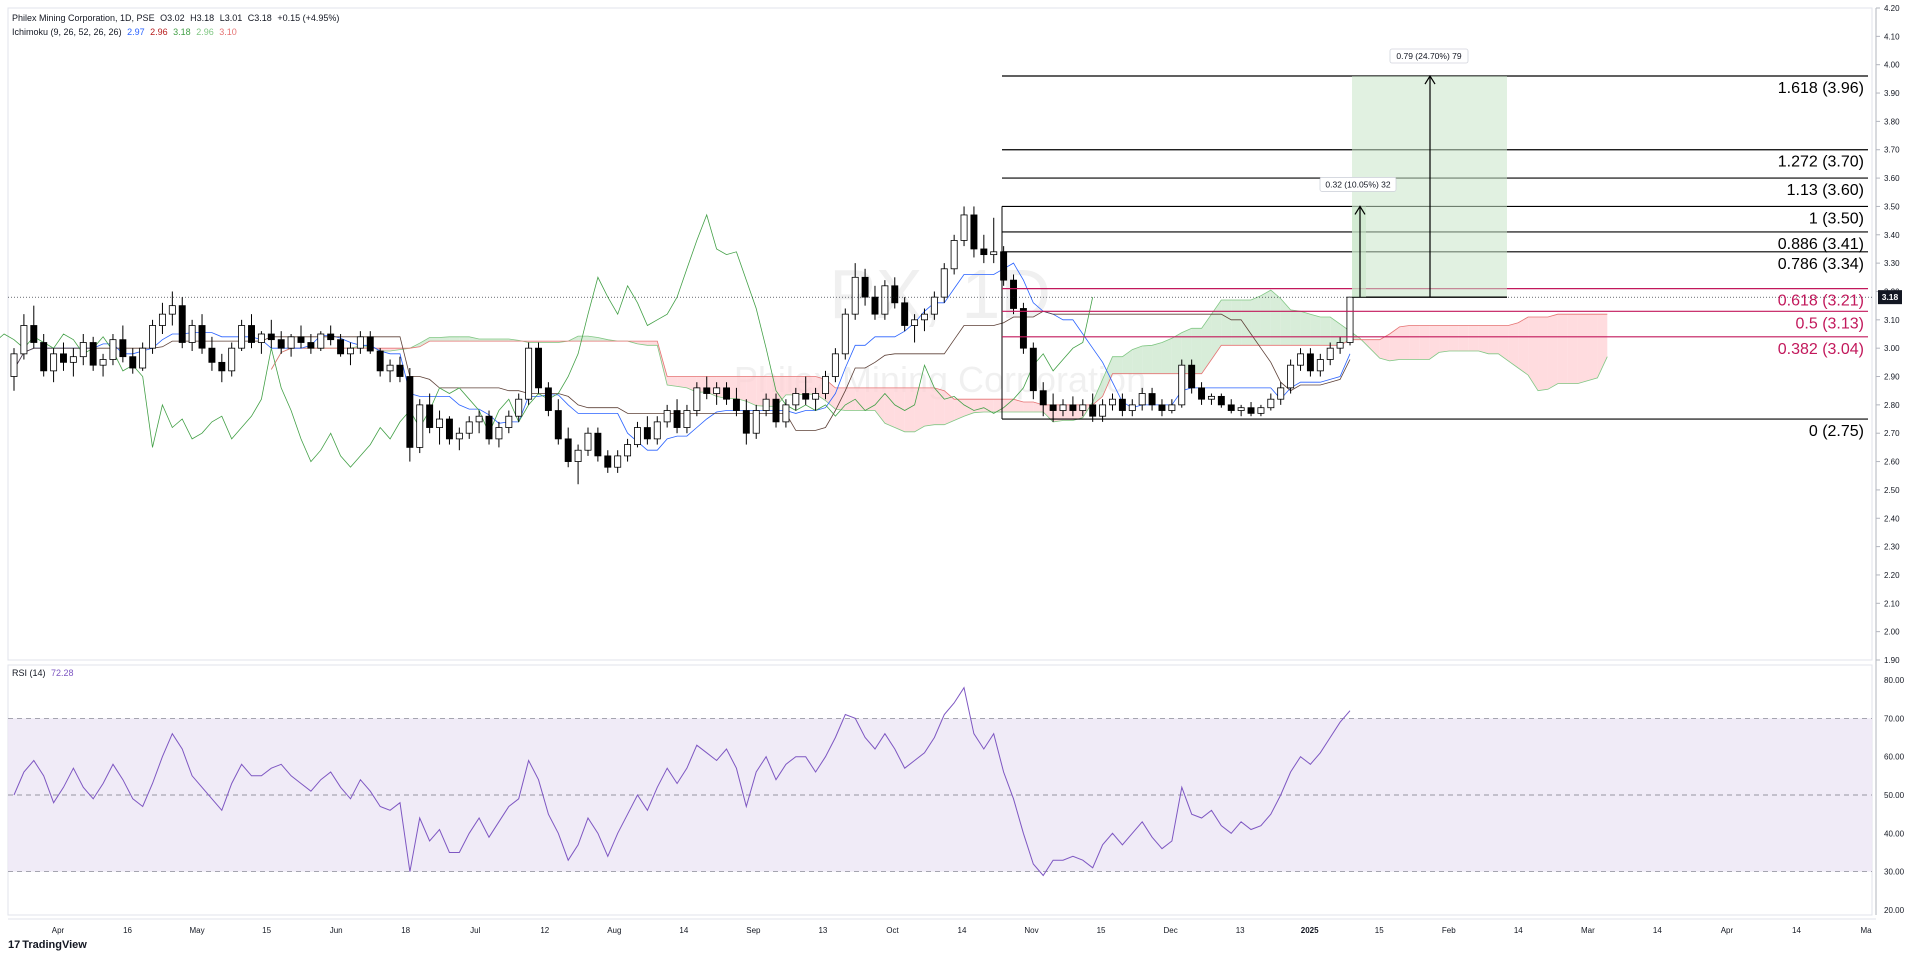 The image size is (1920, 960). I want to click on time-tick-label: Oct, so click(892, 930).